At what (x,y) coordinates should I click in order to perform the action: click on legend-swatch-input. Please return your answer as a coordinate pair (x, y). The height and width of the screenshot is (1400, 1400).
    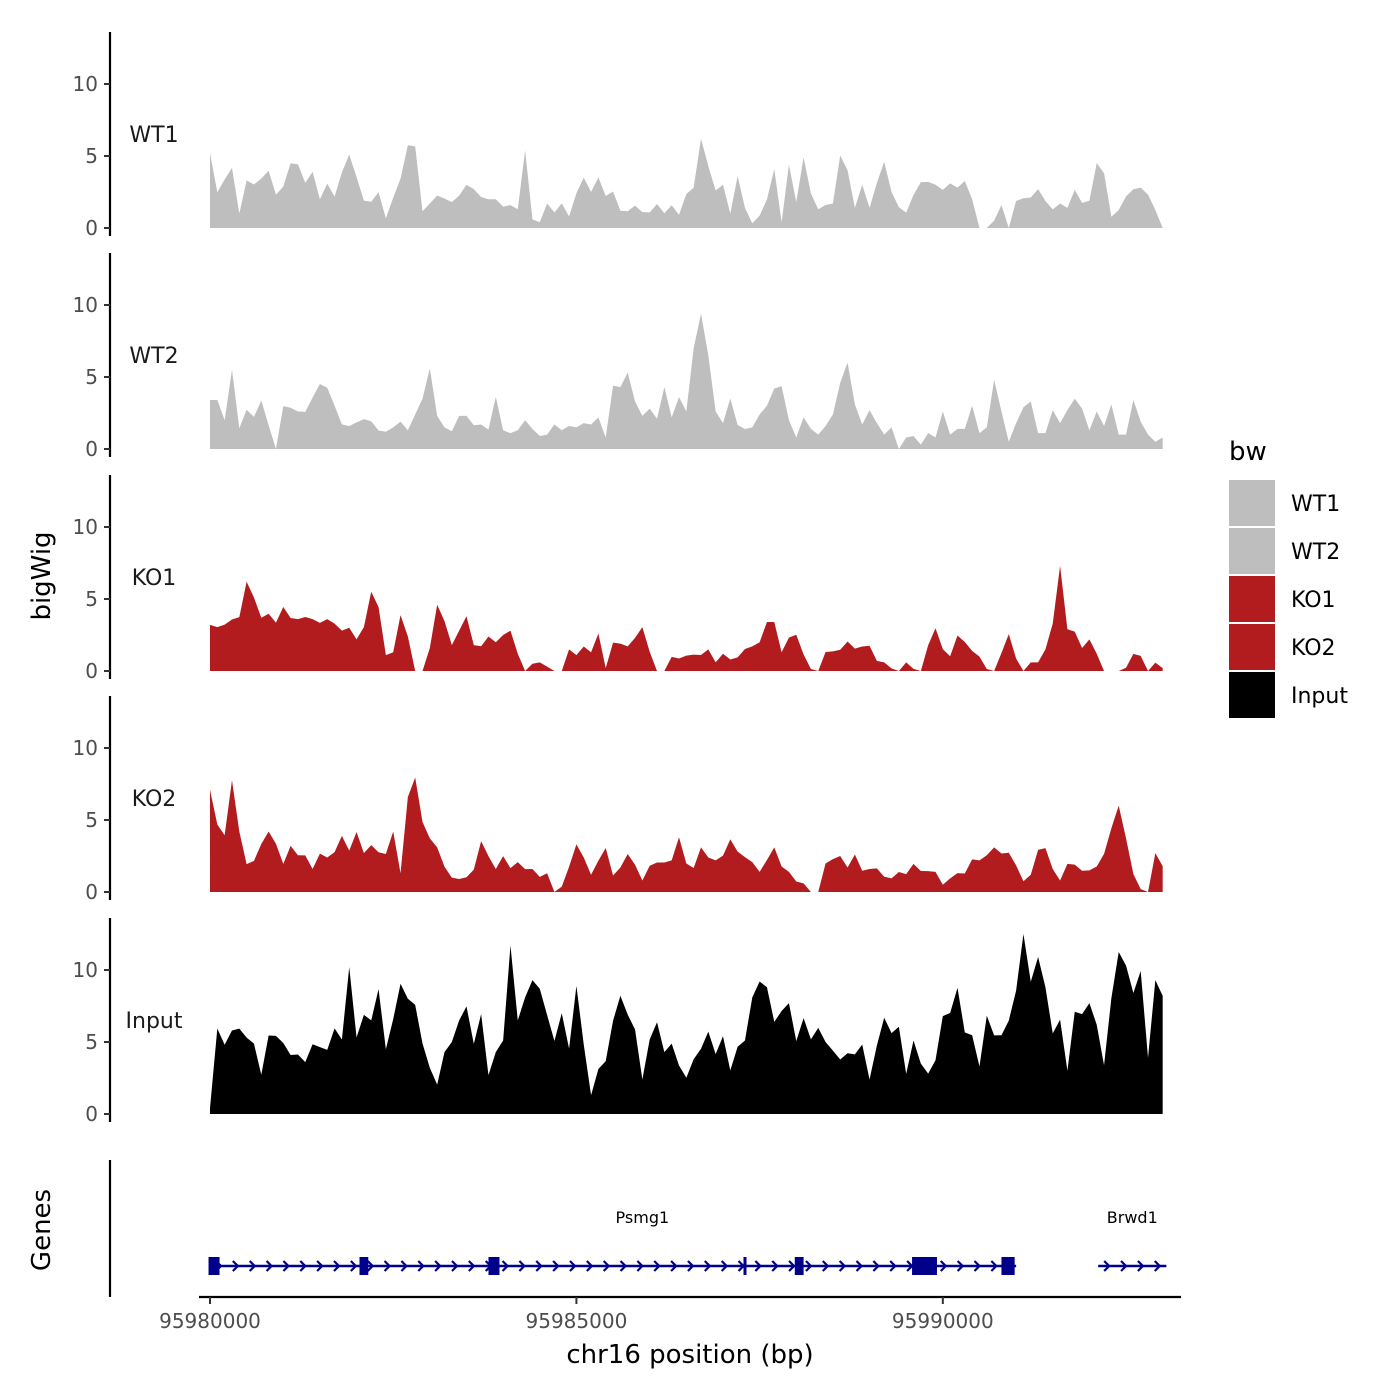
    Looking at the image, I should click on (1252, 695).